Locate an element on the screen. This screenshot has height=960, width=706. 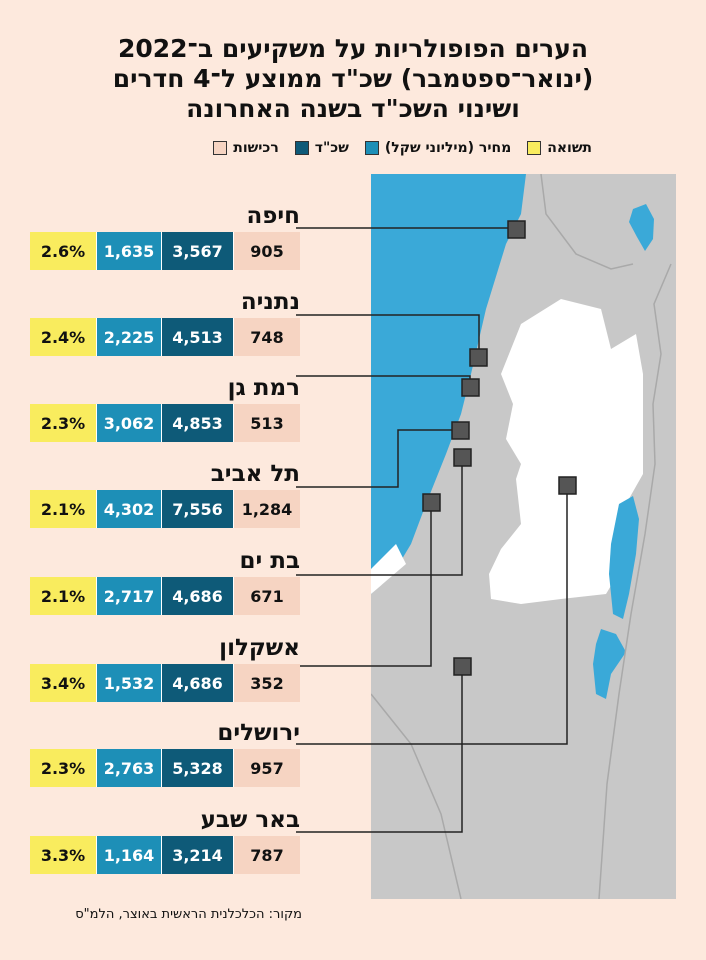
map-dead-sea is located at coordinates (624, 557).